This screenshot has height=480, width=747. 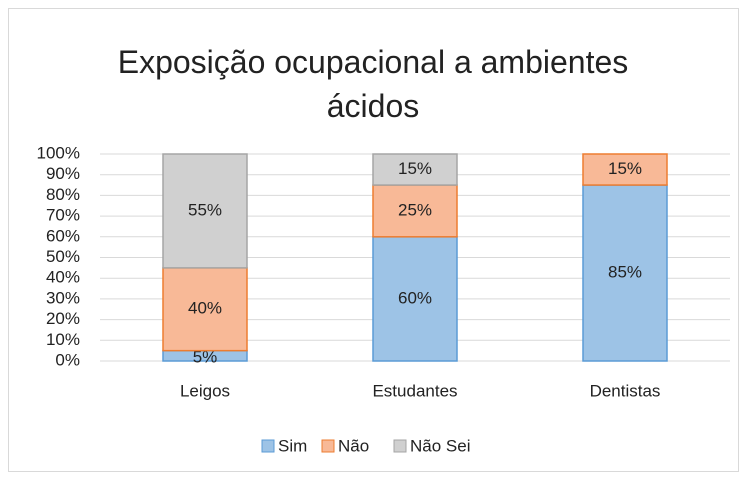 I want to click on y-tick-label: 0%, so click(x=67, y=359).